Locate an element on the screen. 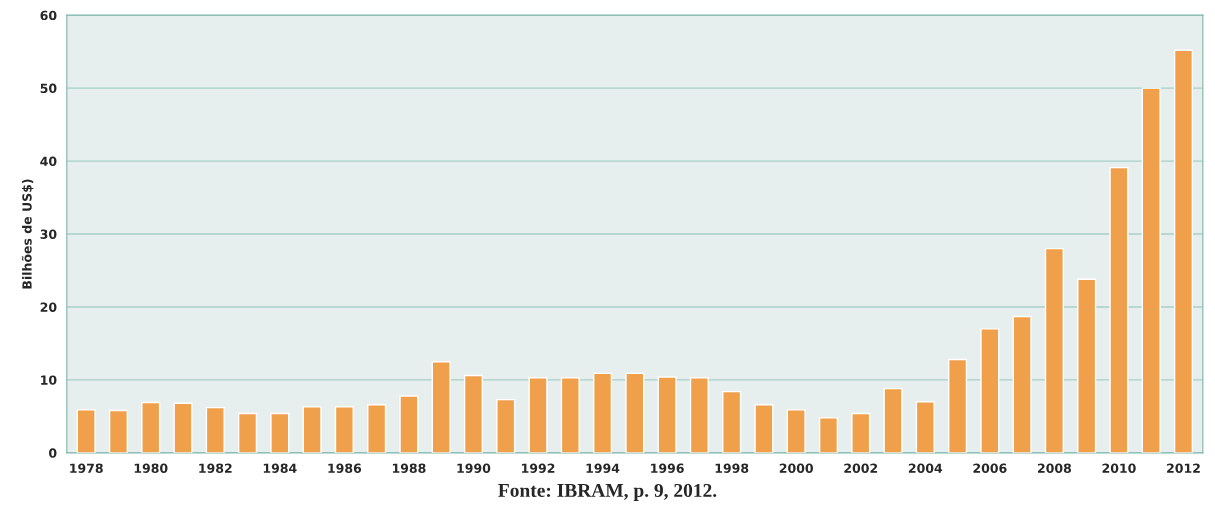 This screenshot has height=506, width=1215. y-tick-label: 20 is located at coordinates (48, 307).